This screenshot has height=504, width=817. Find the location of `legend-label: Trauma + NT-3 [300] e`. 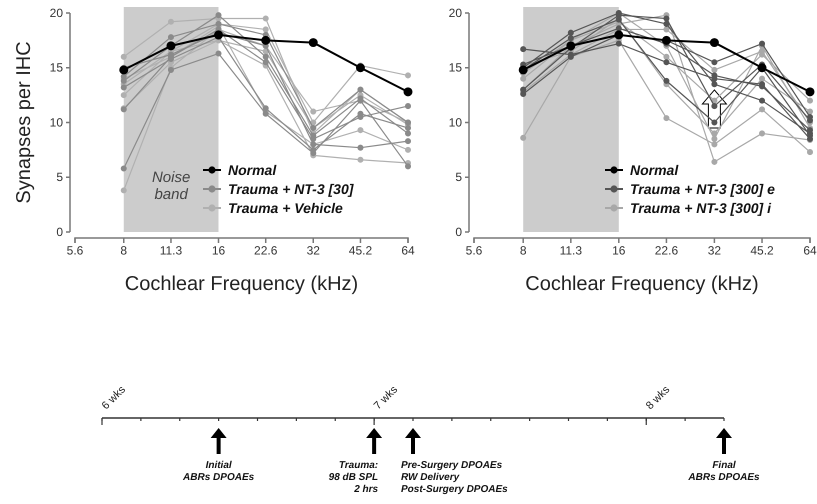

legend-label: Trauma + NT-3 [300] e is located at coordinates (703, 189).